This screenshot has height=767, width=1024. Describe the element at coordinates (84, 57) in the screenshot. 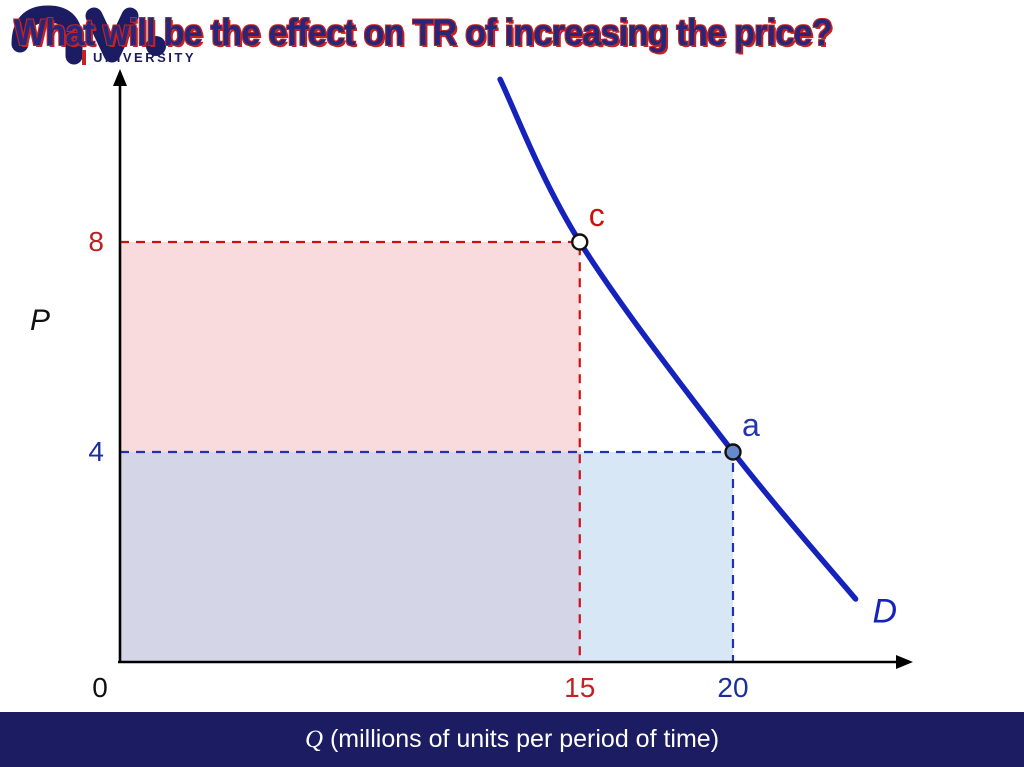

I see `logo-red-mark` at that location.